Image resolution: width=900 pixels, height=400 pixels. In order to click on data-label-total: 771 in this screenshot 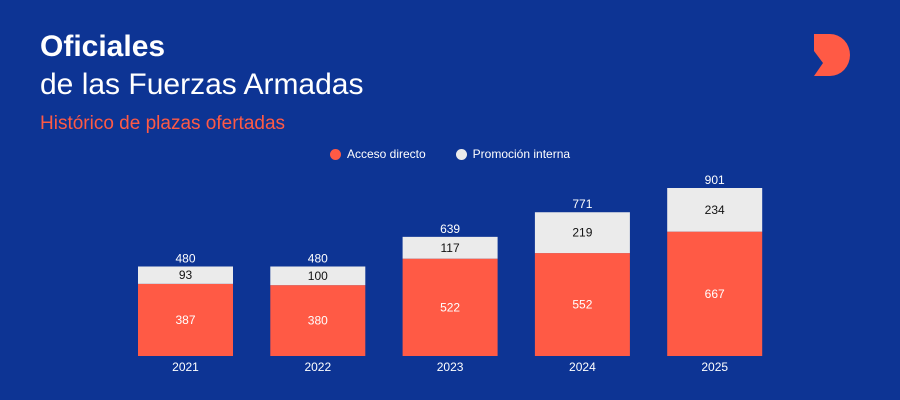, I will do `click(582, 204)`.